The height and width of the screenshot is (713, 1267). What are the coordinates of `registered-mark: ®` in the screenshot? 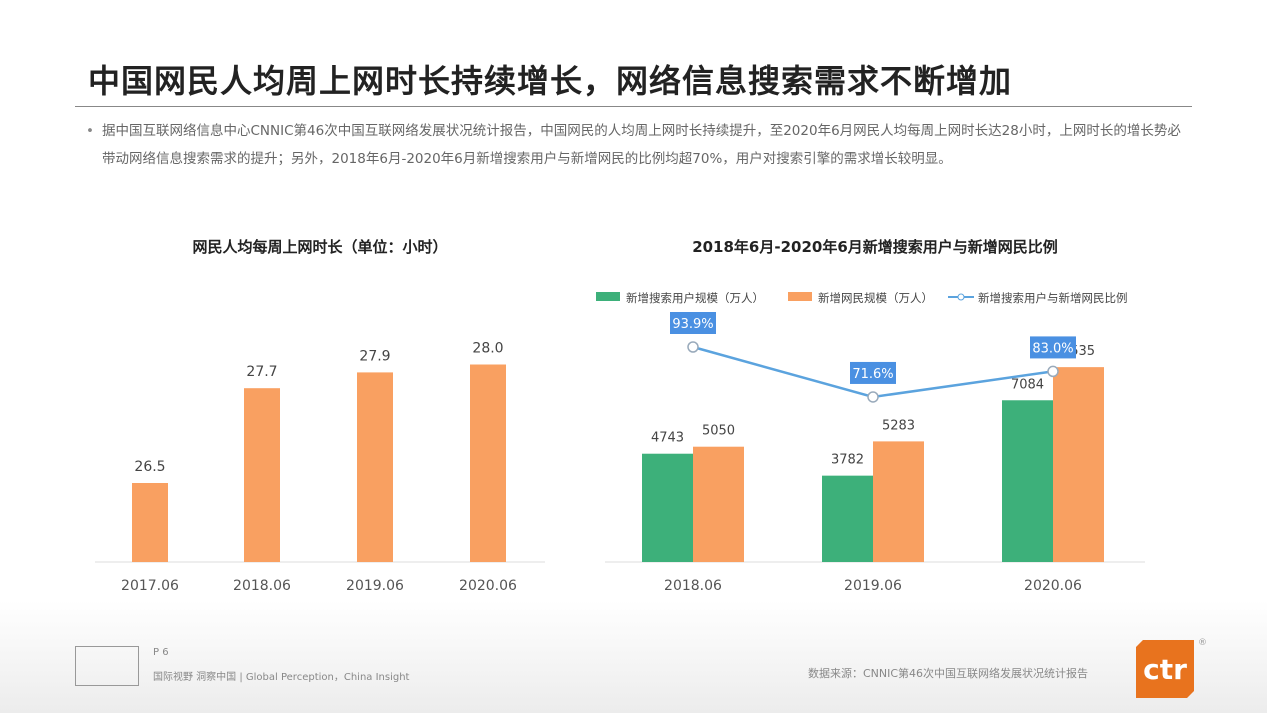 It's located at (1202, 643).